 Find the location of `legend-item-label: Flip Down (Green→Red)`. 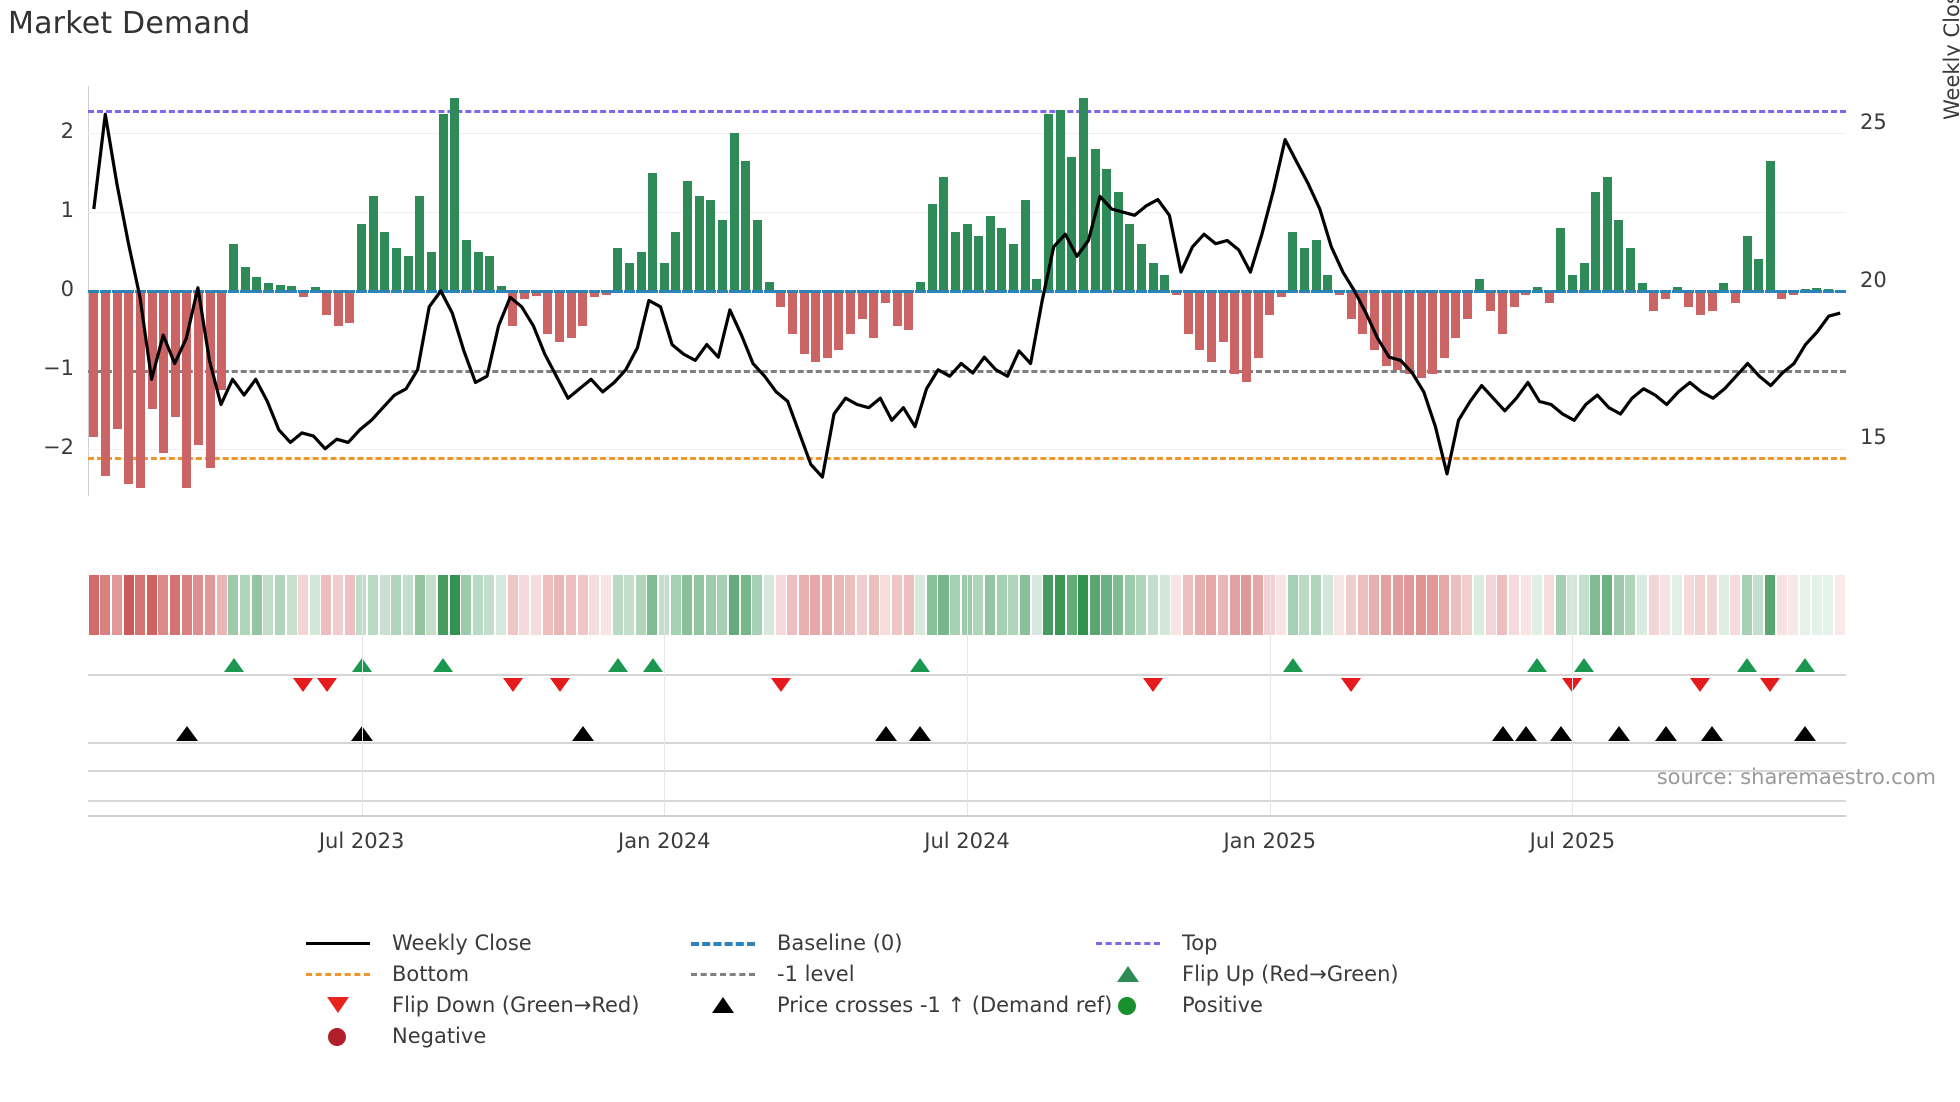

legend-item-label: Flip Down (Green→Red) is located at coordinates (516, 1005).